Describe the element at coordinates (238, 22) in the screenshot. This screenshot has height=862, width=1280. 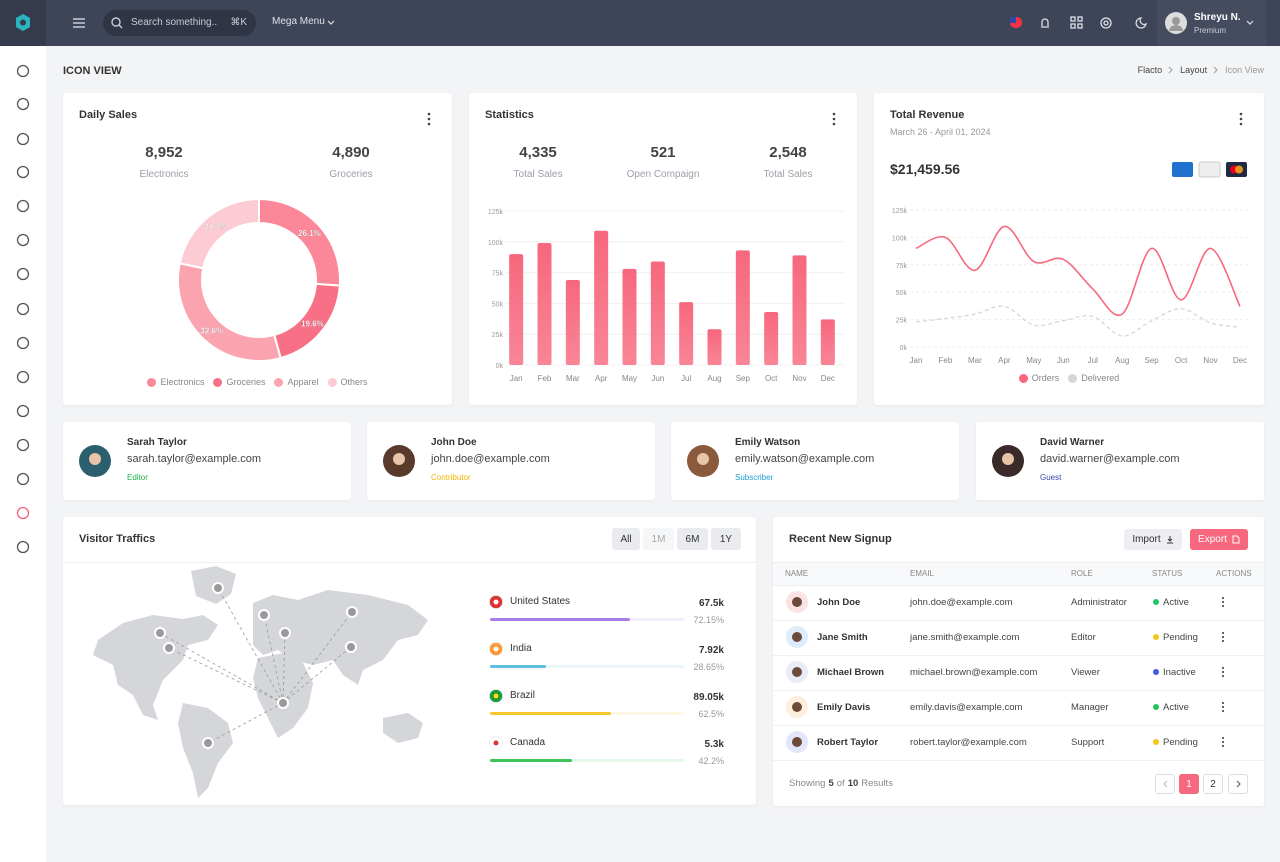
I see `search-shortcut: ⌘K` at that location.